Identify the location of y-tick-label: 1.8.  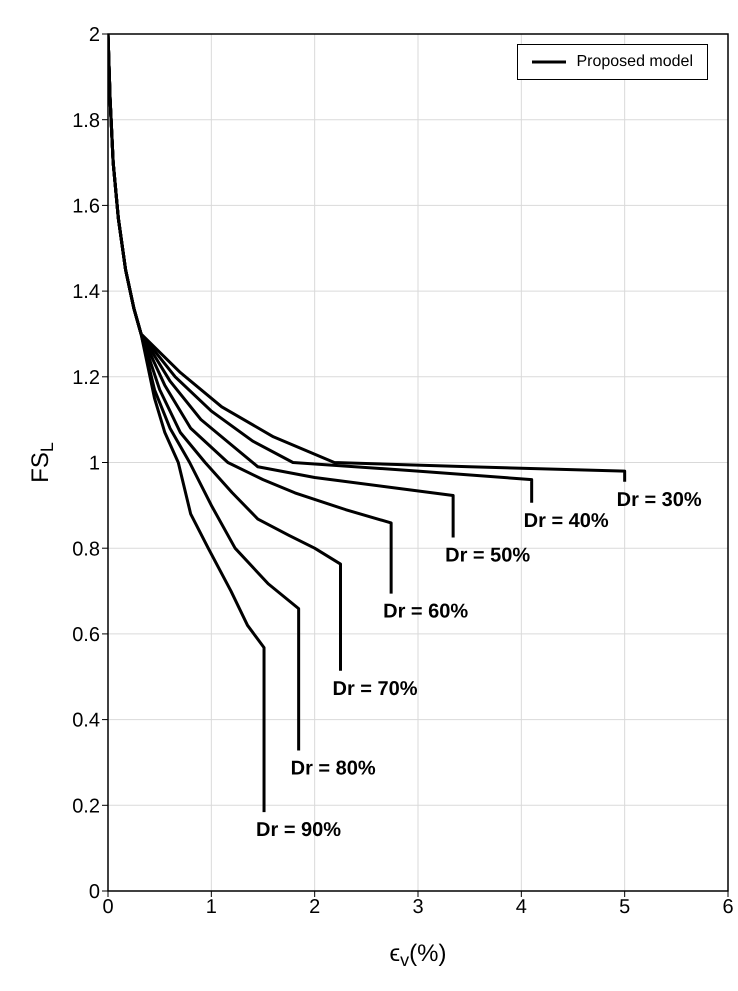
(86, 121).